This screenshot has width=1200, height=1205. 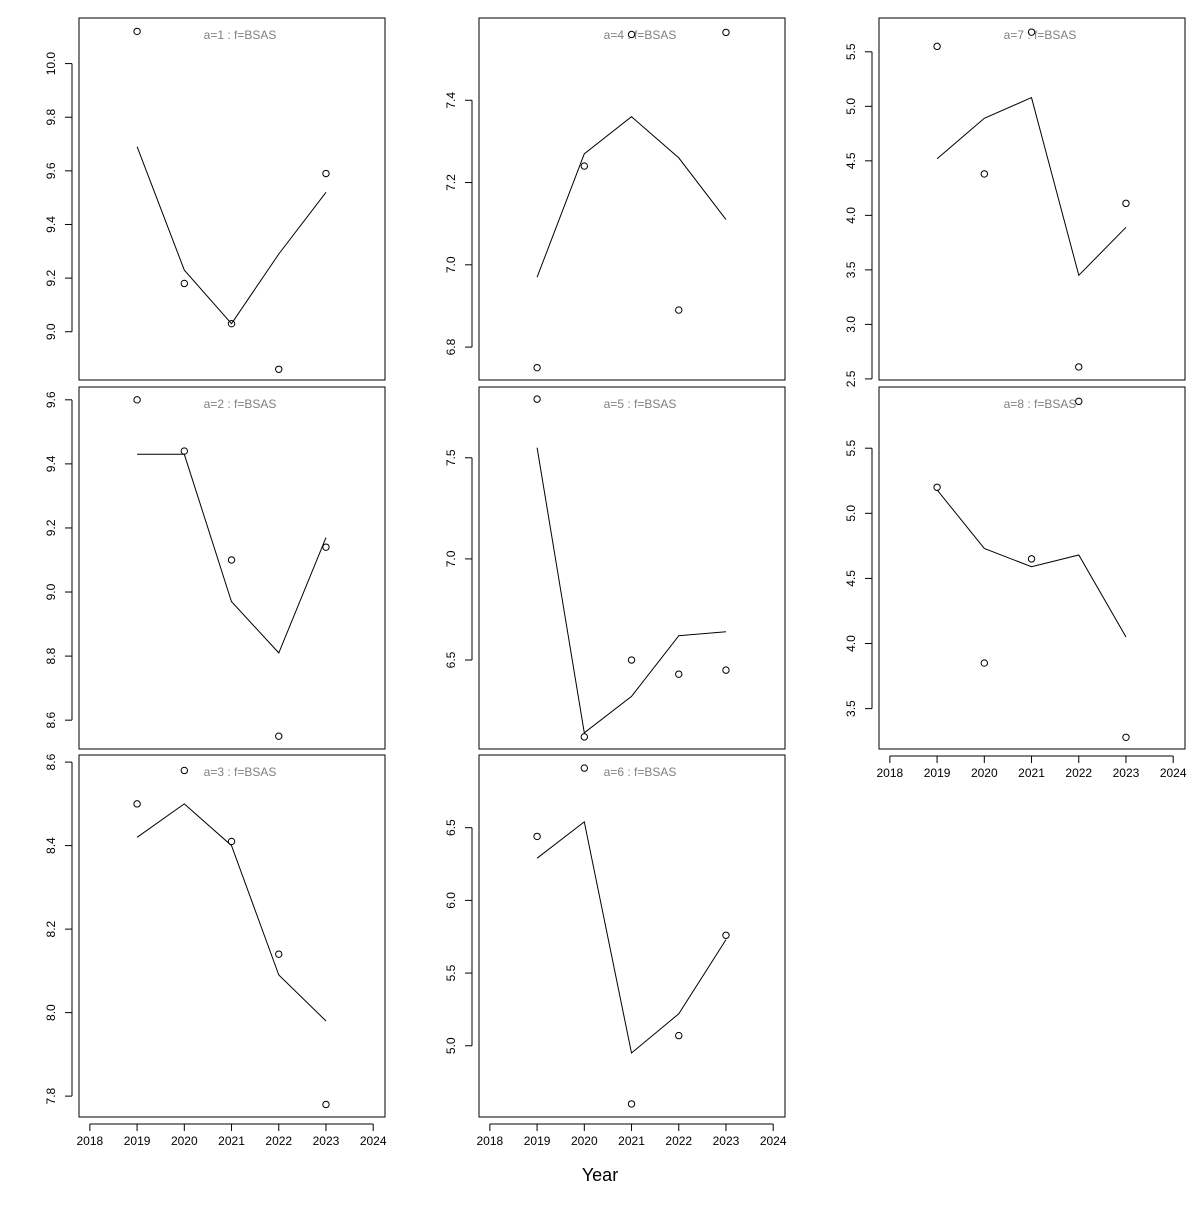 I want to click on y-tick-label: 3.0, so click(x=851, y=324).